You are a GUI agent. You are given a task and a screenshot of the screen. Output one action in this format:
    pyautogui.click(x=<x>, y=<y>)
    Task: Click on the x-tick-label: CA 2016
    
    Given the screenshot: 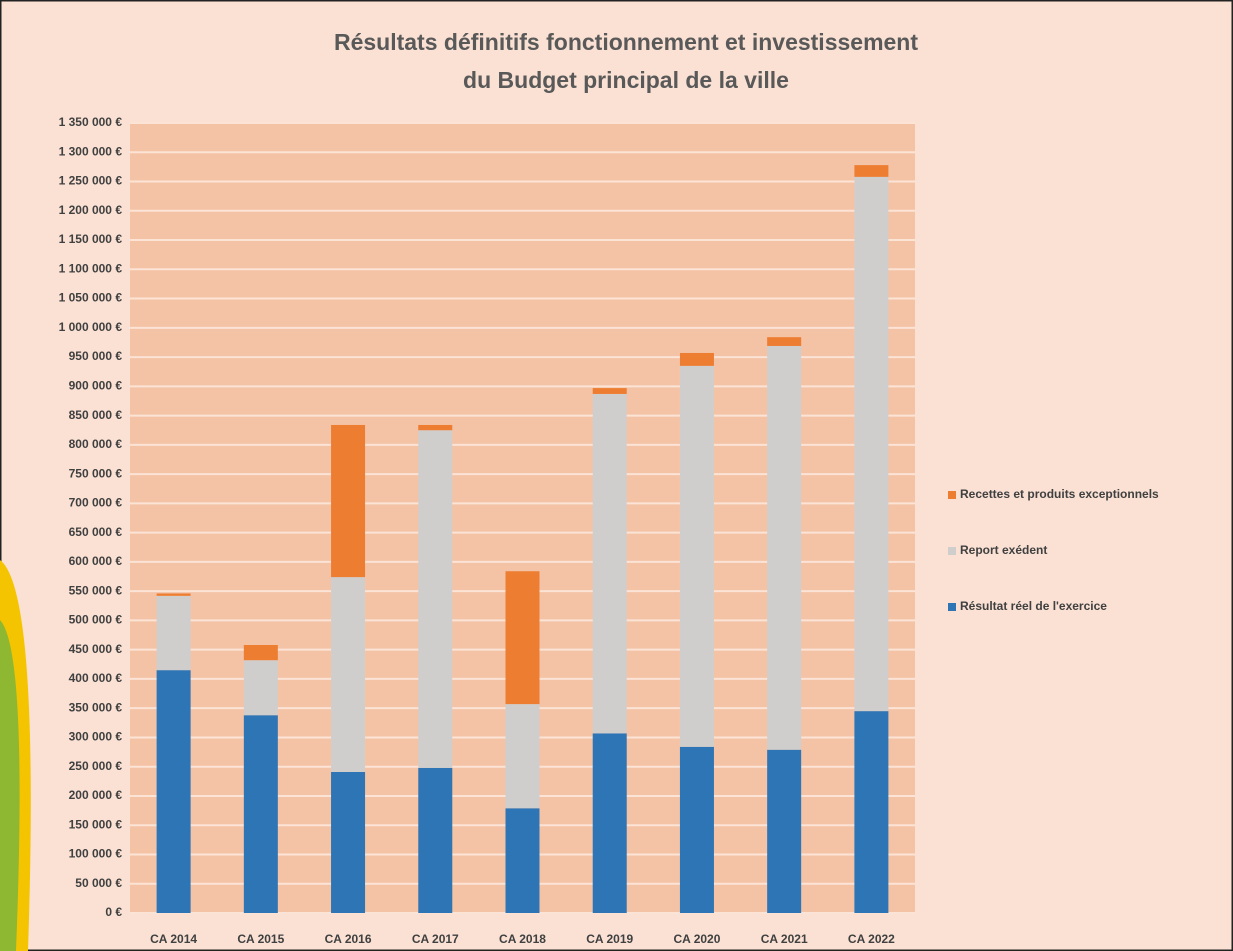 What is the action you would take?
    pyautogui.click(x=348, y=939)
    